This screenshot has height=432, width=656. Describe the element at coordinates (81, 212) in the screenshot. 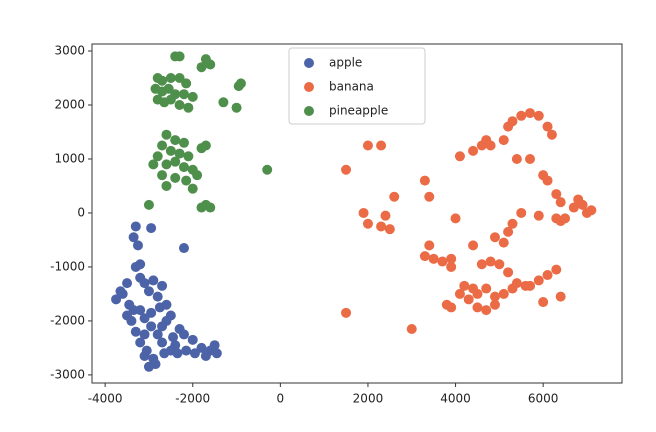

I see `y-tick-label: 0` at that location.